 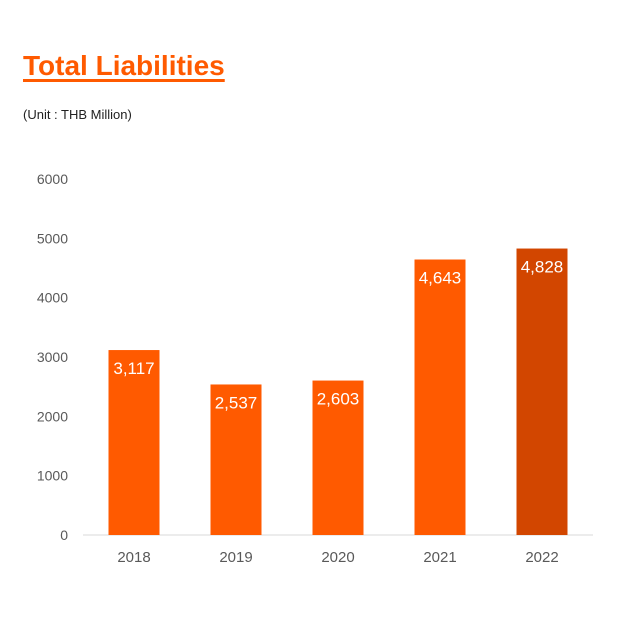 What do you see at coordinates (439, 557) in the screenshot?
I see `x-tick-label: 2021` at bounding box center [439, 557].